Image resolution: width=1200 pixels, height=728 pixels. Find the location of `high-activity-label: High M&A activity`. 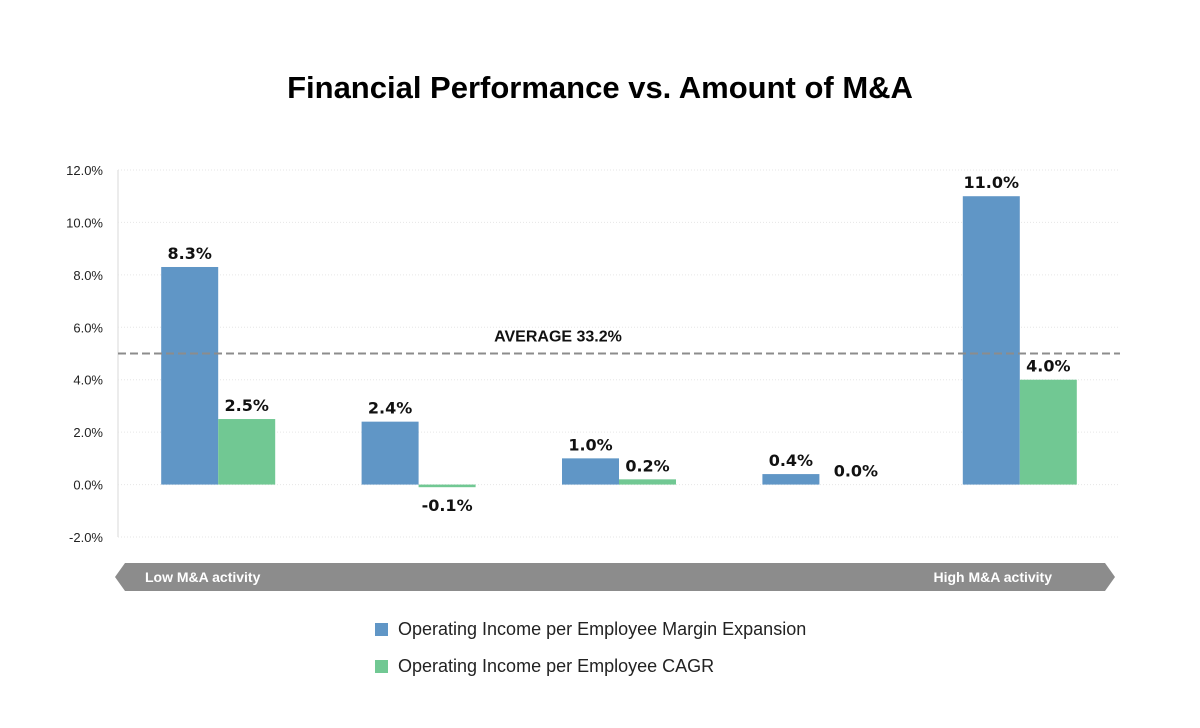

high-activity-label: High M&A activity is located at coordinates (993, 577).